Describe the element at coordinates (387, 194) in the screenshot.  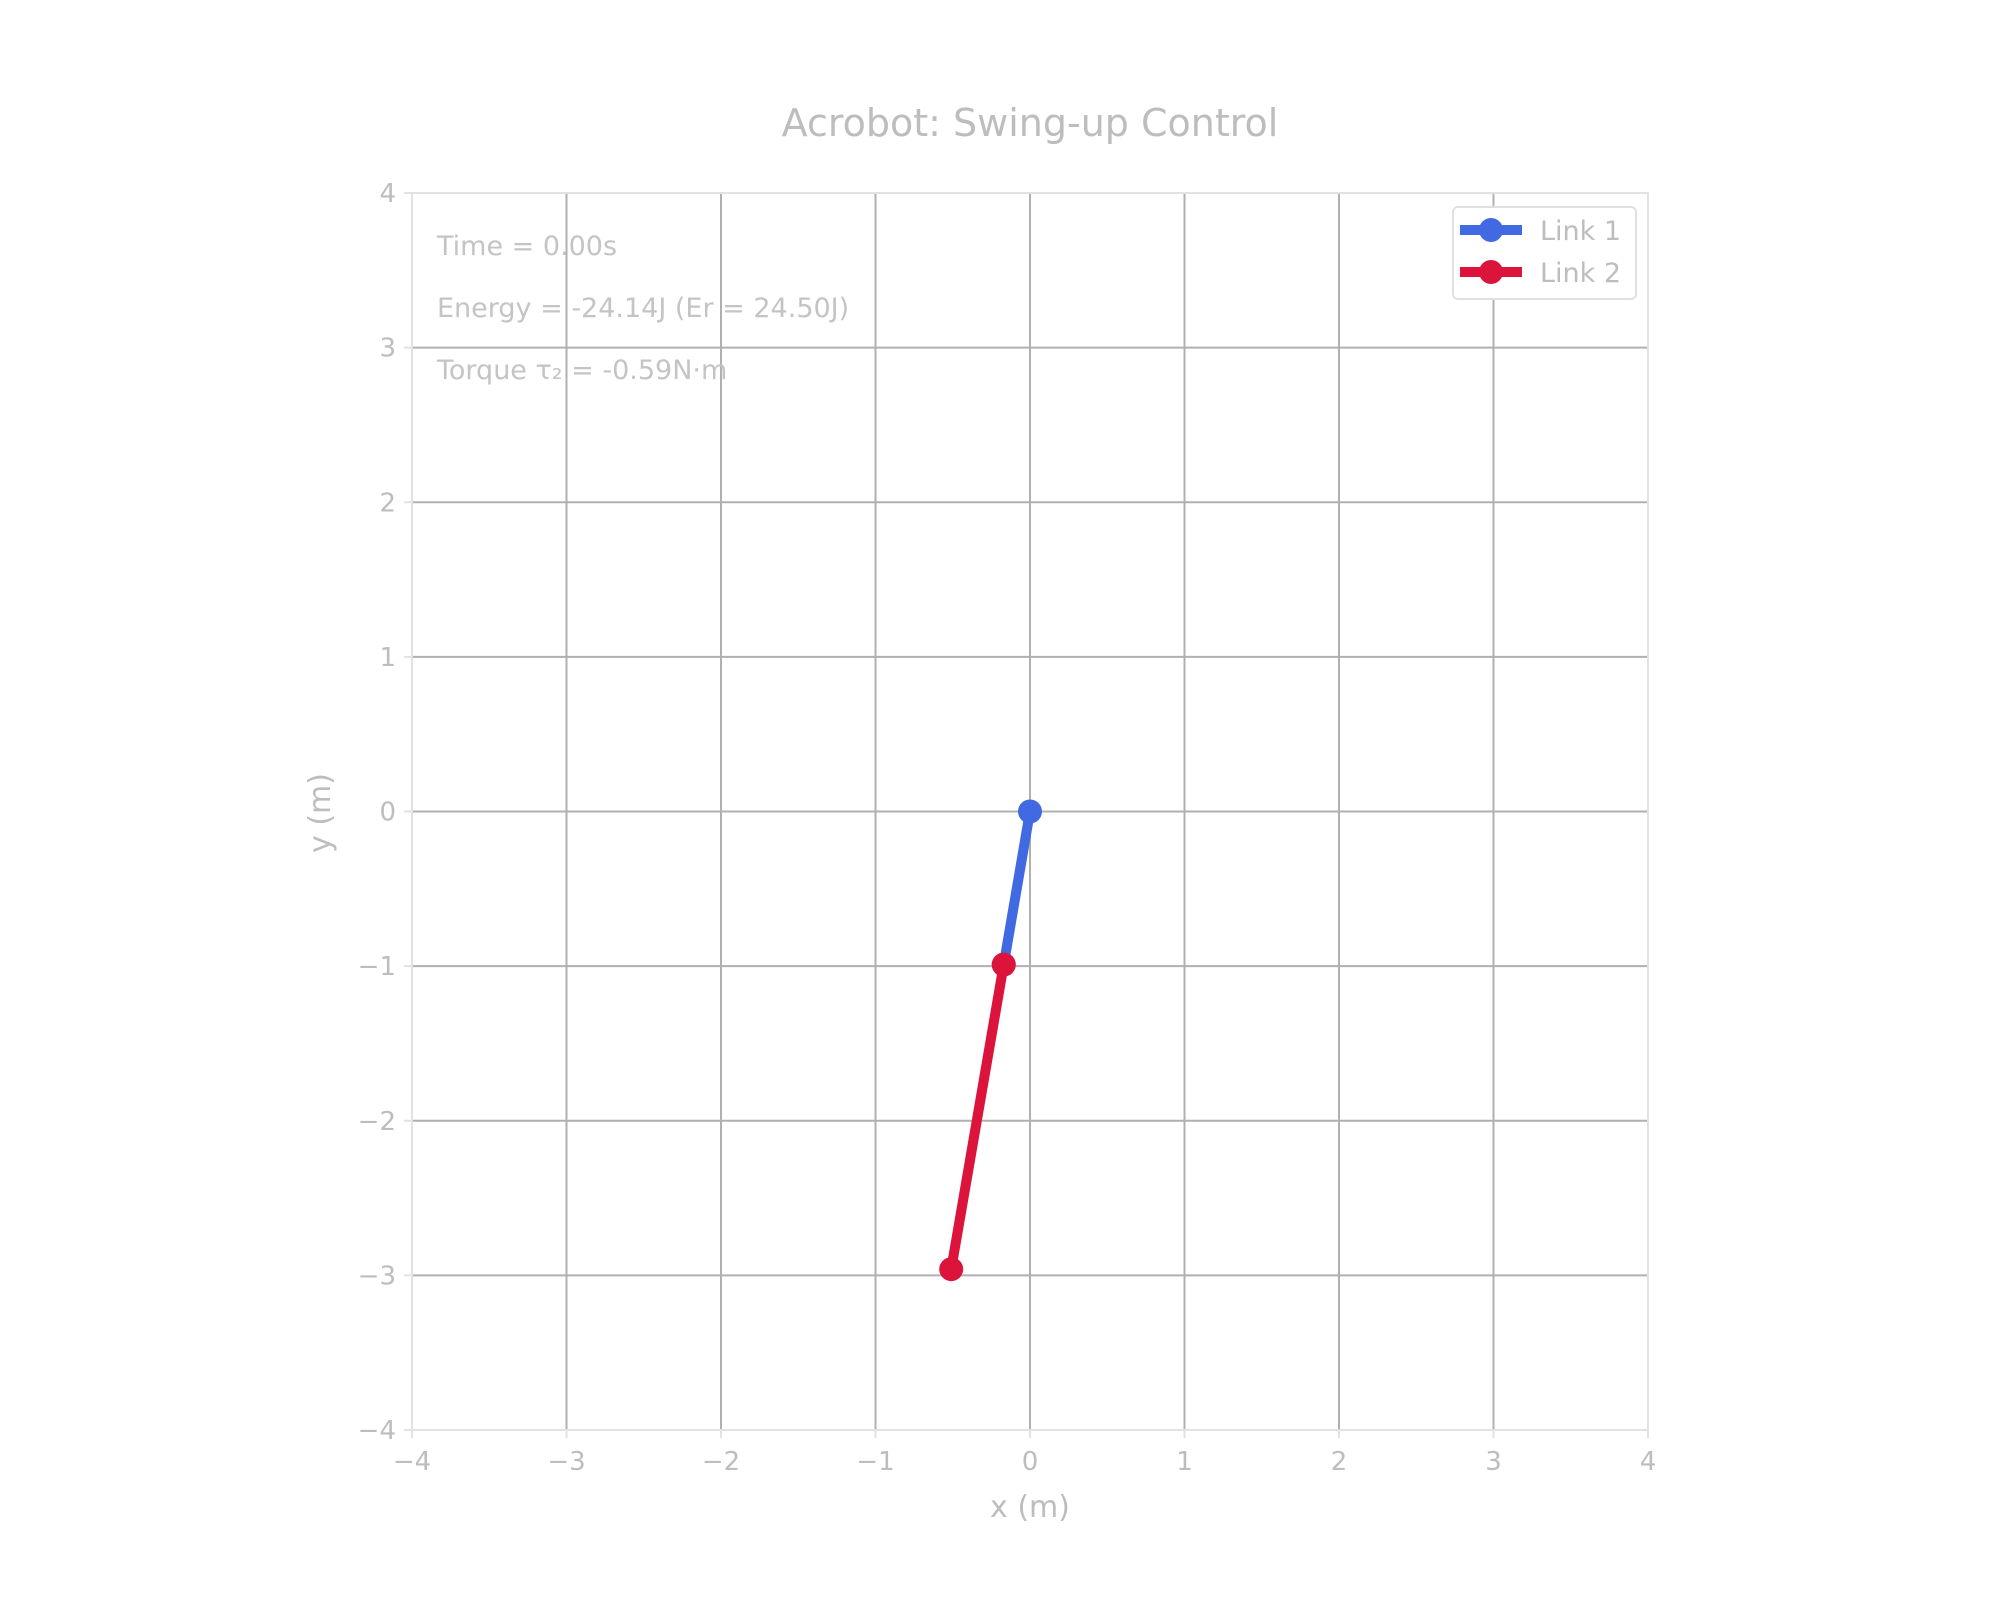
I see `y-tick-label: 4` at that location.